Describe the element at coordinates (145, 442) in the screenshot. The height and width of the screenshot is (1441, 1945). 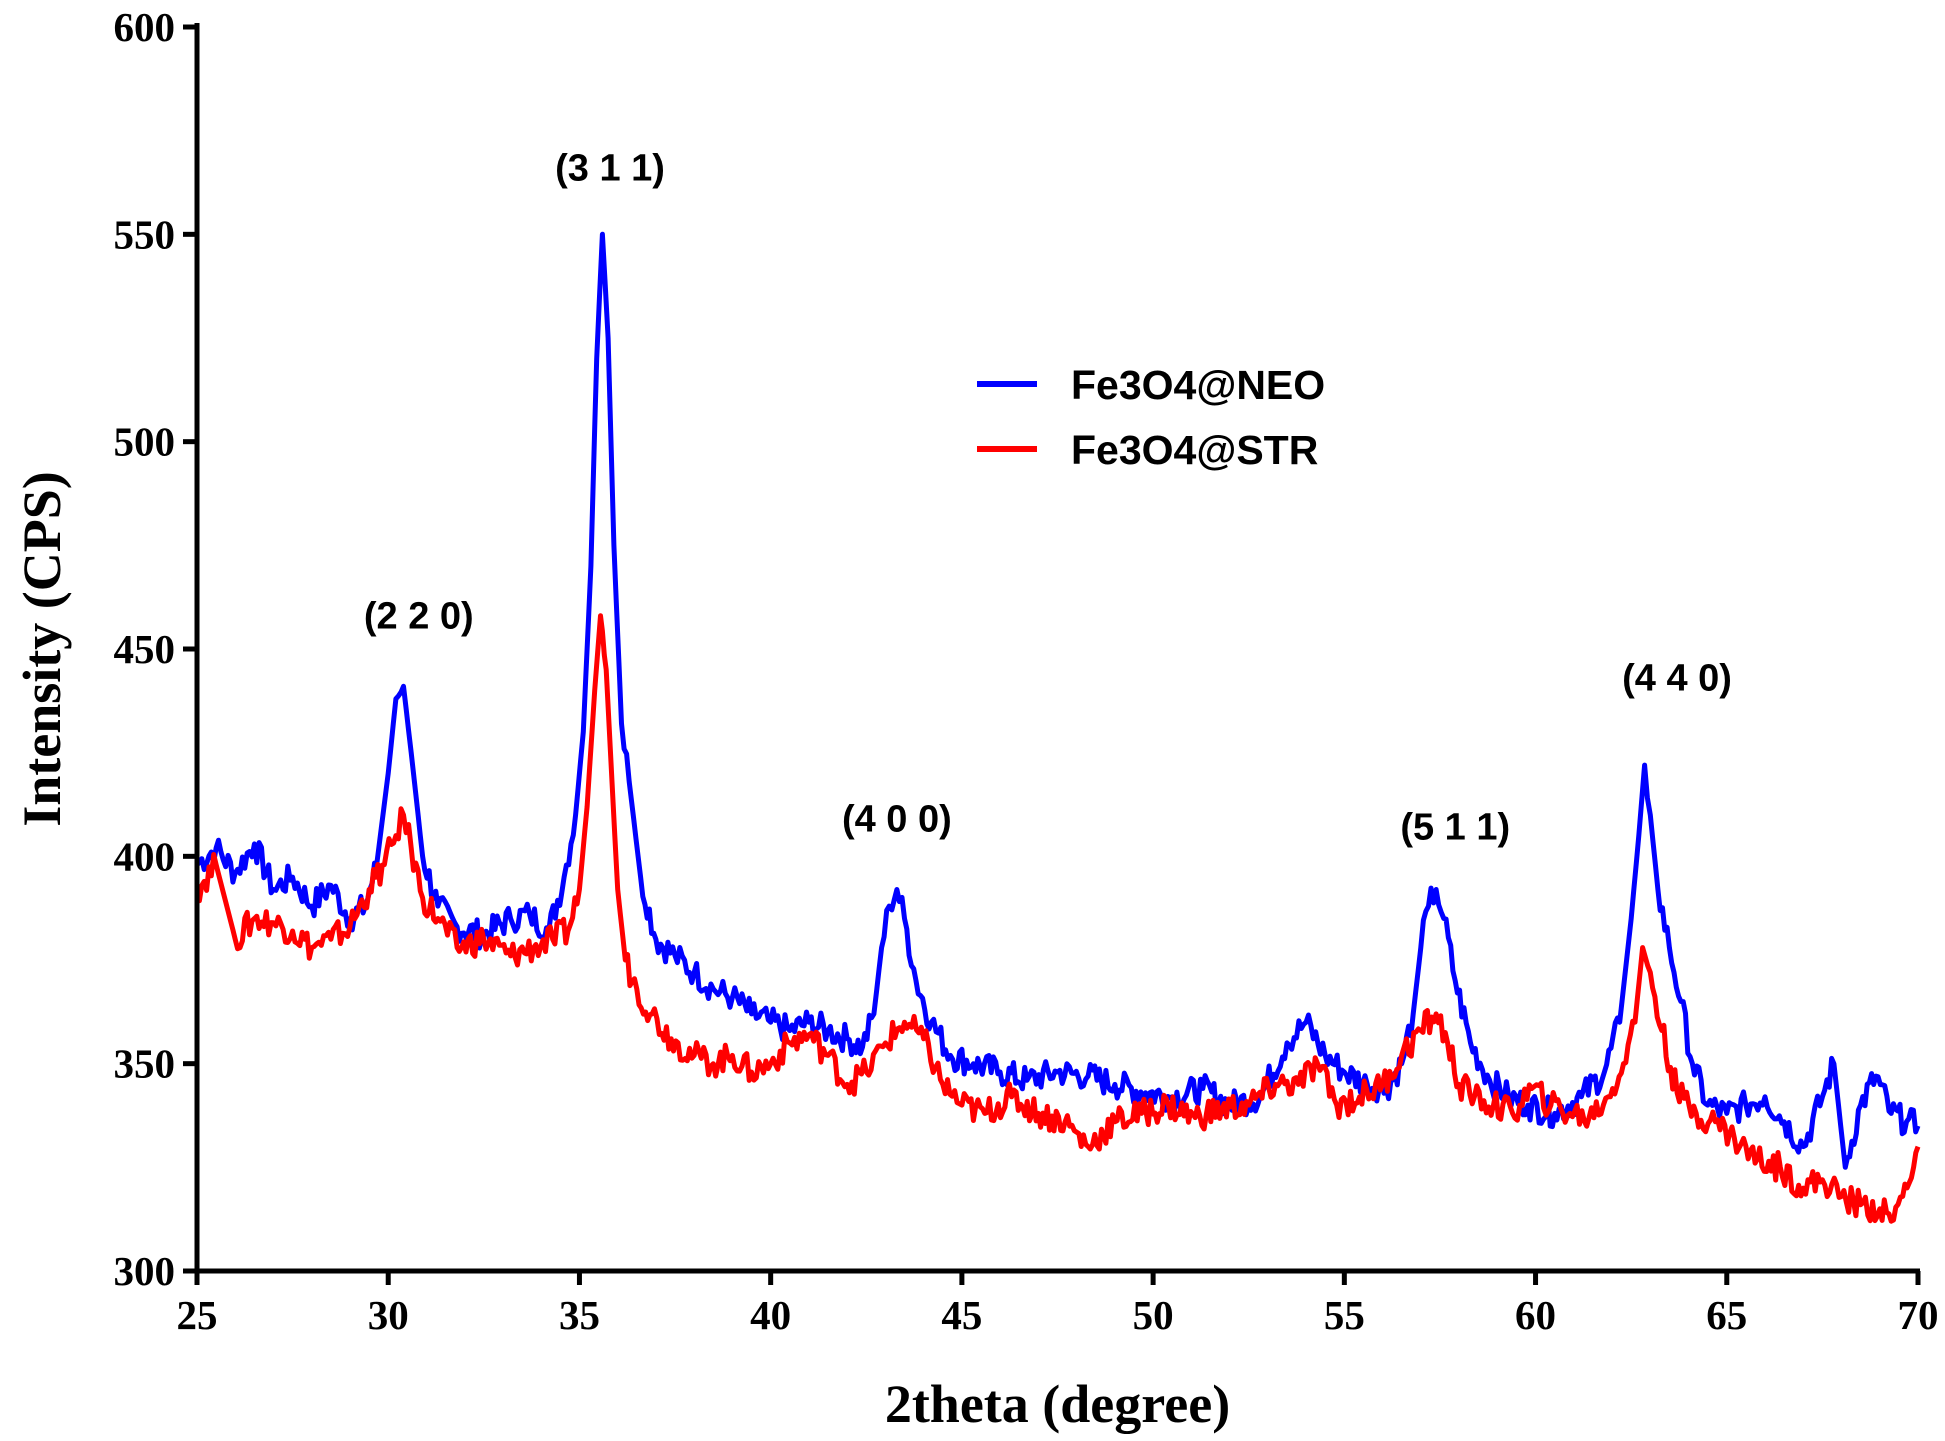
I see `y-tick-label: 500` at that location.